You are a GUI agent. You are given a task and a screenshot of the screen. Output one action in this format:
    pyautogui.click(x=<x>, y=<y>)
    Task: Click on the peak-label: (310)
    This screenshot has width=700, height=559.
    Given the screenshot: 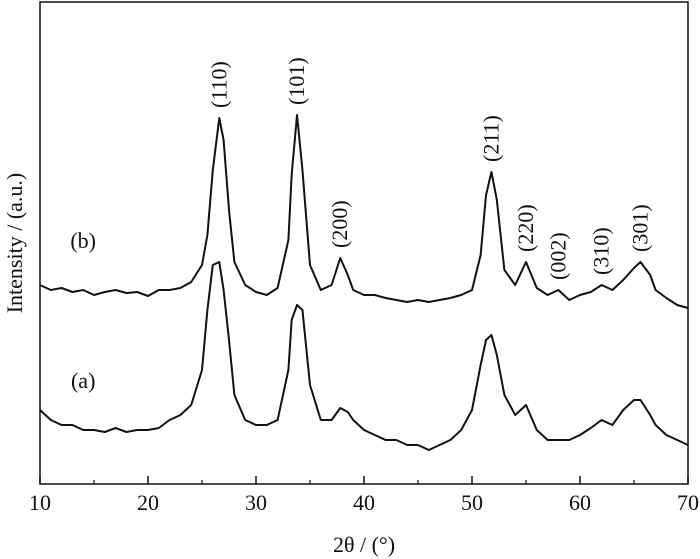 What is the action you would take?
    pyautogui.click(x=601, y=251)
    